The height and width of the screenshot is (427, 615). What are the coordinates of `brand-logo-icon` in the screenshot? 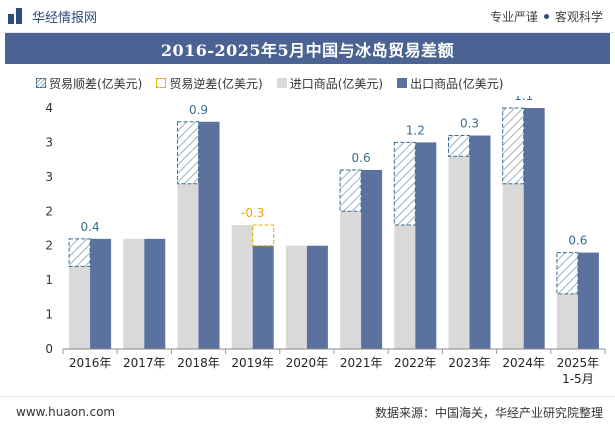 It's located at (16, 16).